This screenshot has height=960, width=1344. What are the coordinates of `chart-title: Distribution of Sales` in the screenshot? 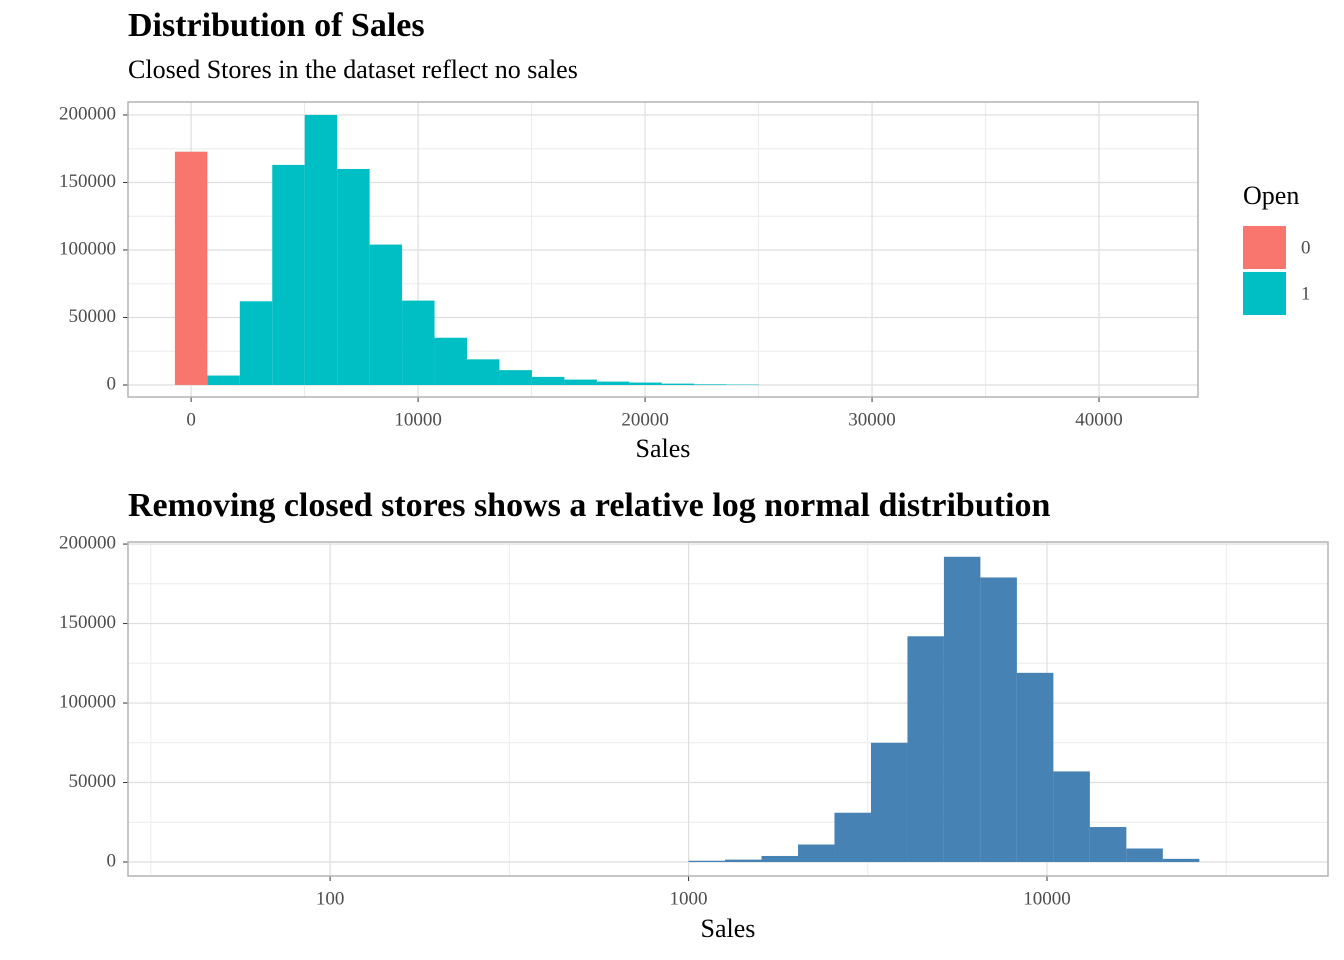 It's located at (276, 25).